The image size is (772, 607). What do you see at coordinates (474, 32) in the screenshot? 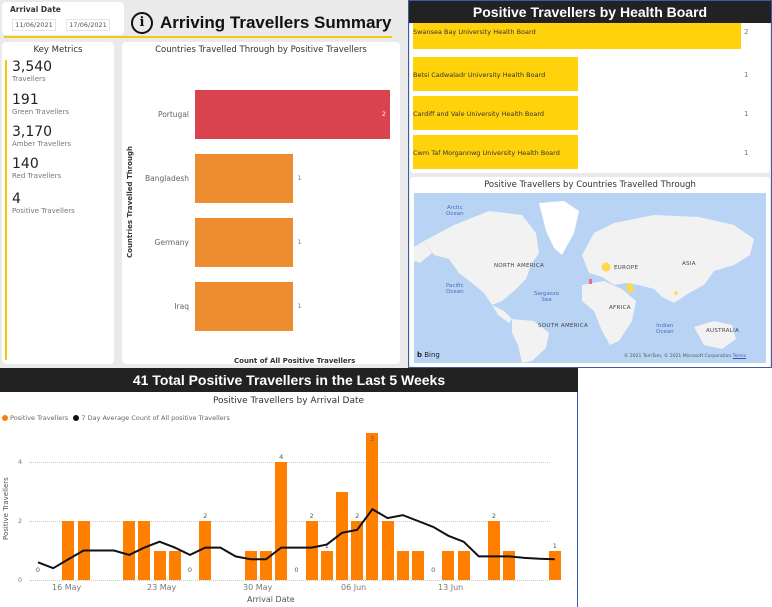
I see `health-board-label: Swansea Bay University Health Board` at bounding box center [474, 32].